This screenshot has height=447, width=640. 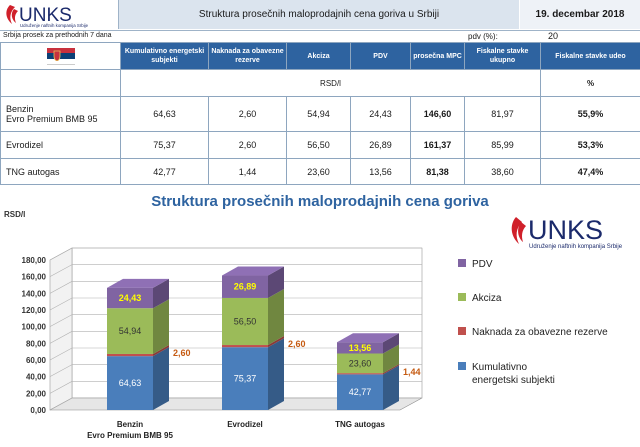 What do you see at coordinates (34, 277) in the screenshot?
I see `y-tick-label: 160,00` at bounding box center [34, 277].